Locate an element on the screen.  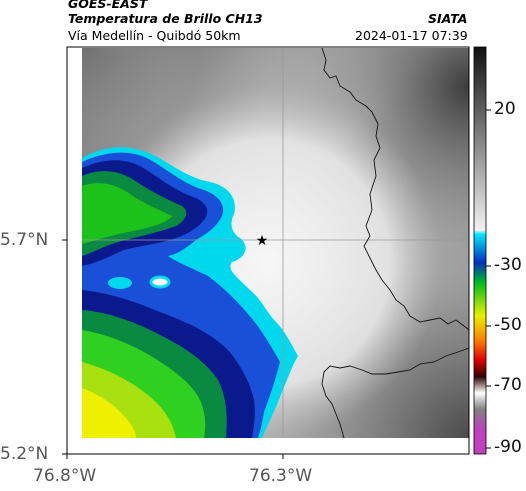
colorbar-label-20: 20 is located at coordinates (505, 109).